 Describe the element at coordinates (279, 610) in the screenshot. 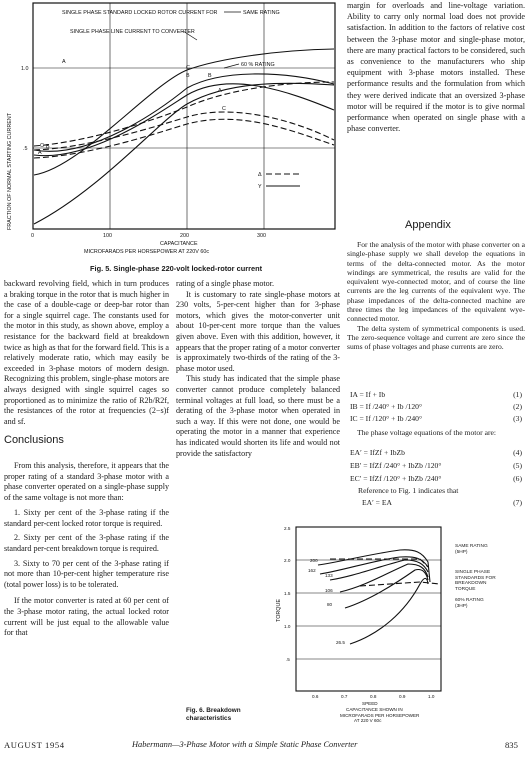

I see `fig6-y-axis-label: TORQUE` at that location.